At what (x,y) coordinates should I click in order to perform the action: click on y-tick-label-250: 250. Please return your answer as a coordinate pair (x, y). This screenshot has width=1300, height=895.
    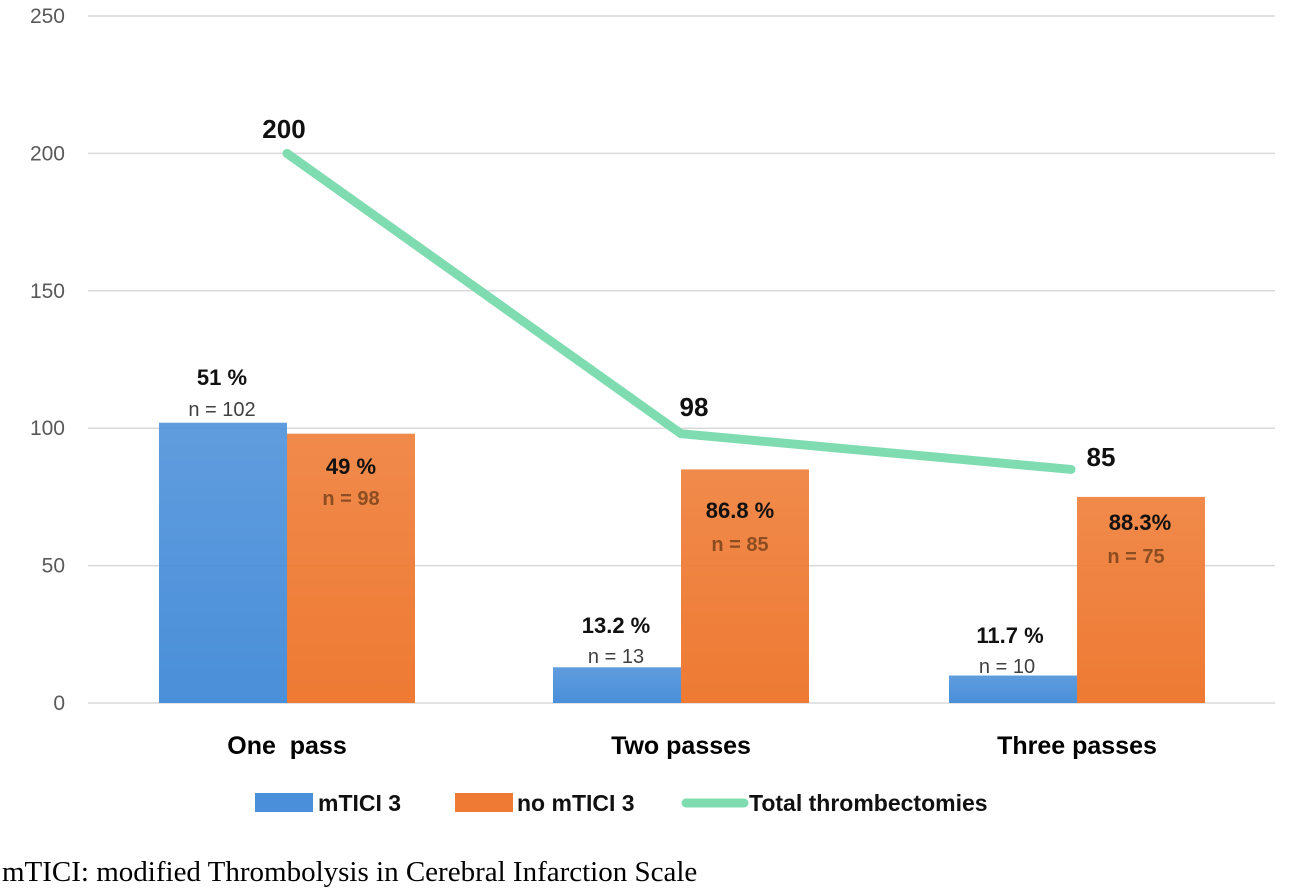
    Looking at the image, I should click on (47, 16).